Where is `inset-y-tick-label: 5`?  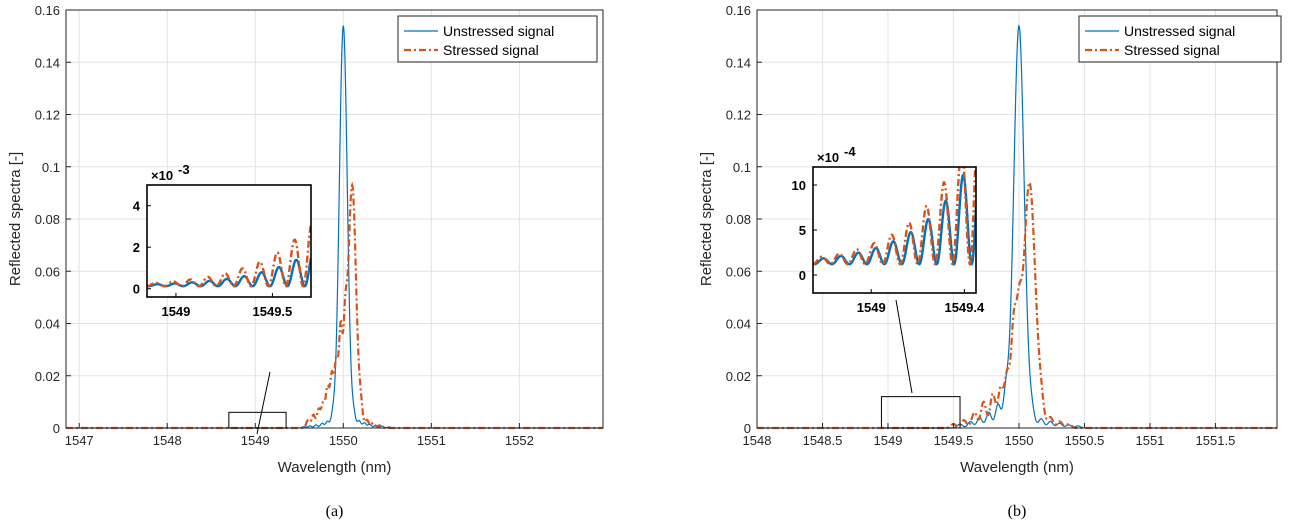 inset-y-tick-label: 5 is located at coordinates (802, 230).